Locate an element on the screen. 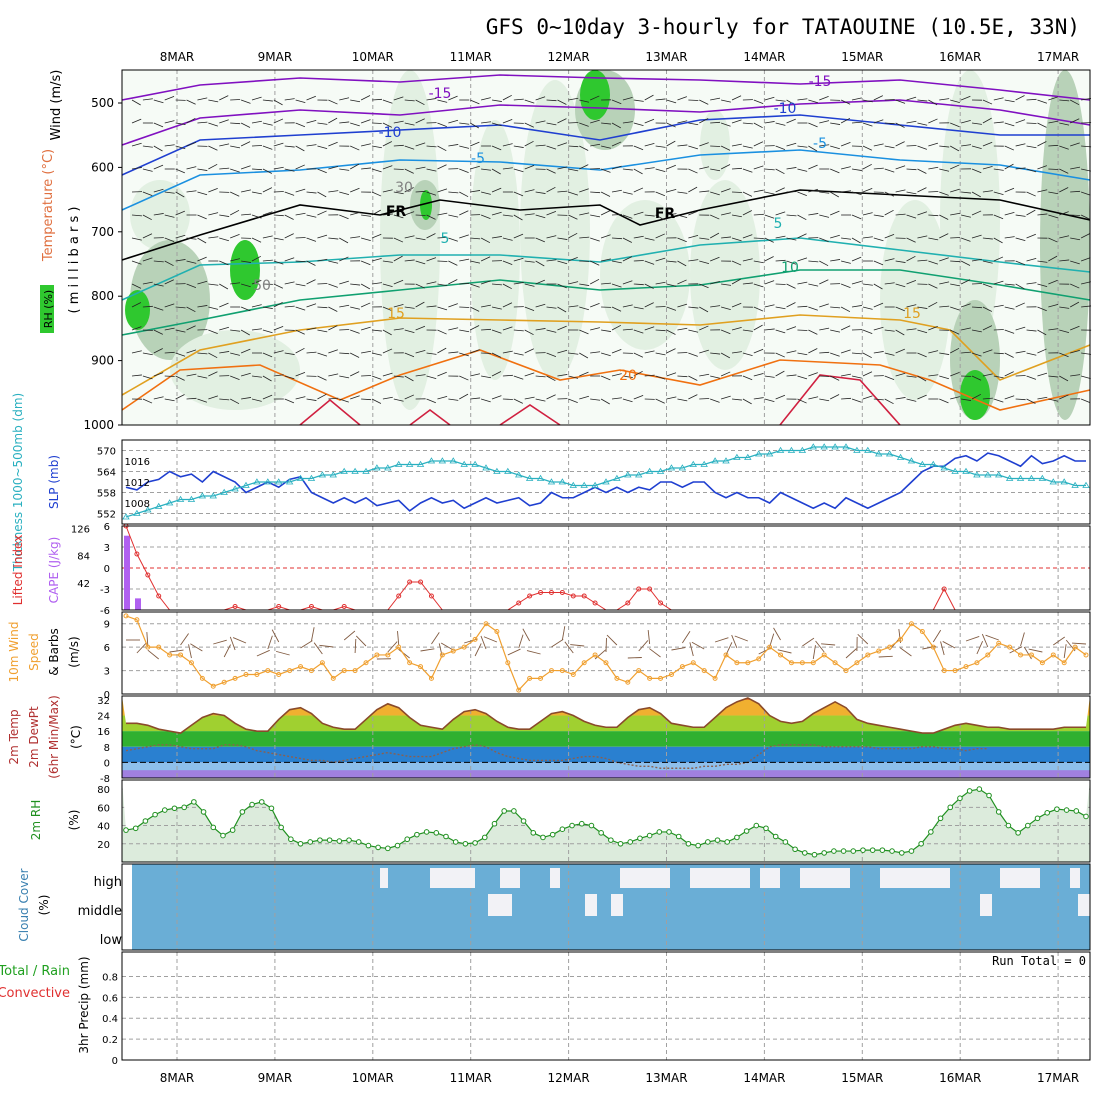  date-label-bottom: 10MAR is located at coordinates (373, 1078).